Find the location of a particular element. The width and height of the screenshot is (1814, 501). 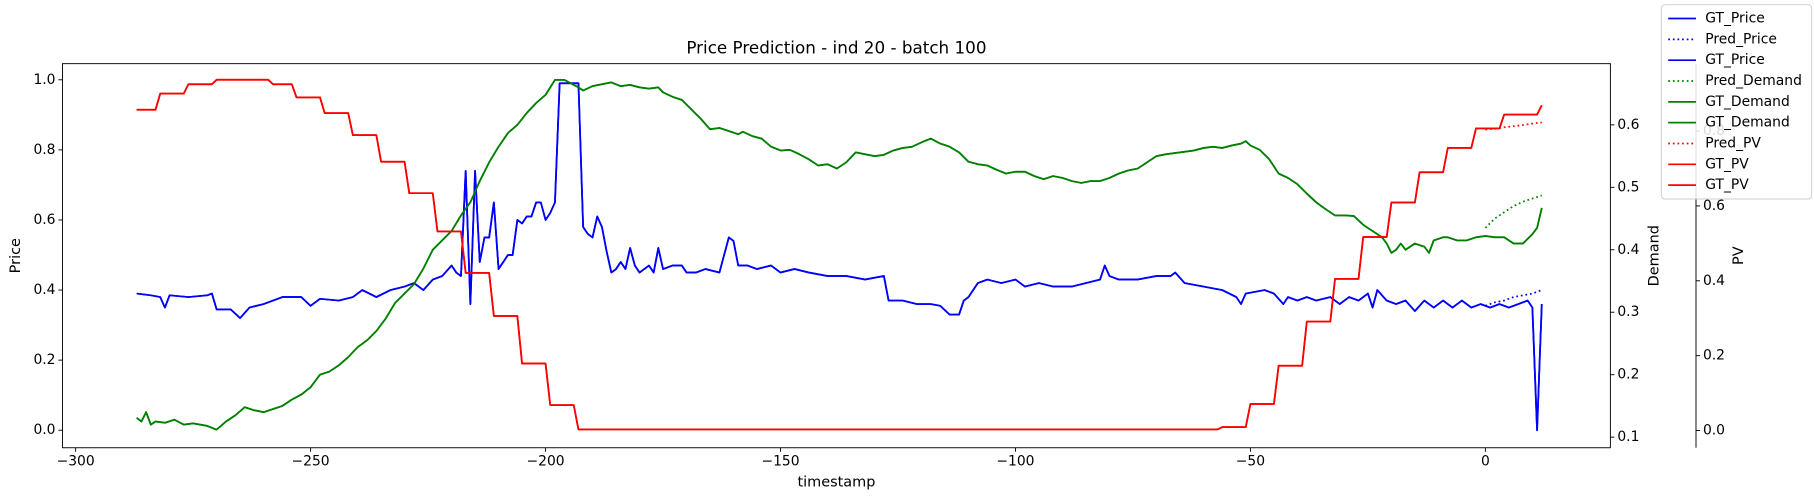

y3-tick-label: 0.2 is located at coordinates (1714, 356).